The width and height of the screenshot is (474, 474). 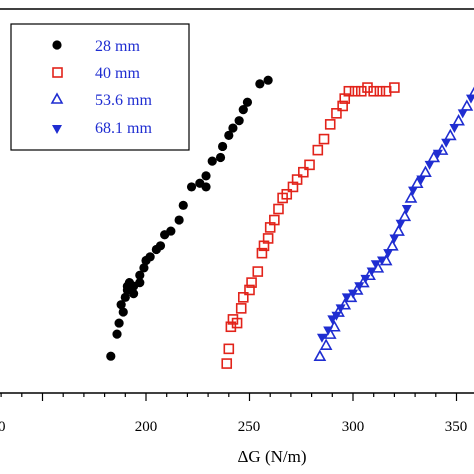 I want to click on x-tick-label-350: 350, so click(x=456, y=427).